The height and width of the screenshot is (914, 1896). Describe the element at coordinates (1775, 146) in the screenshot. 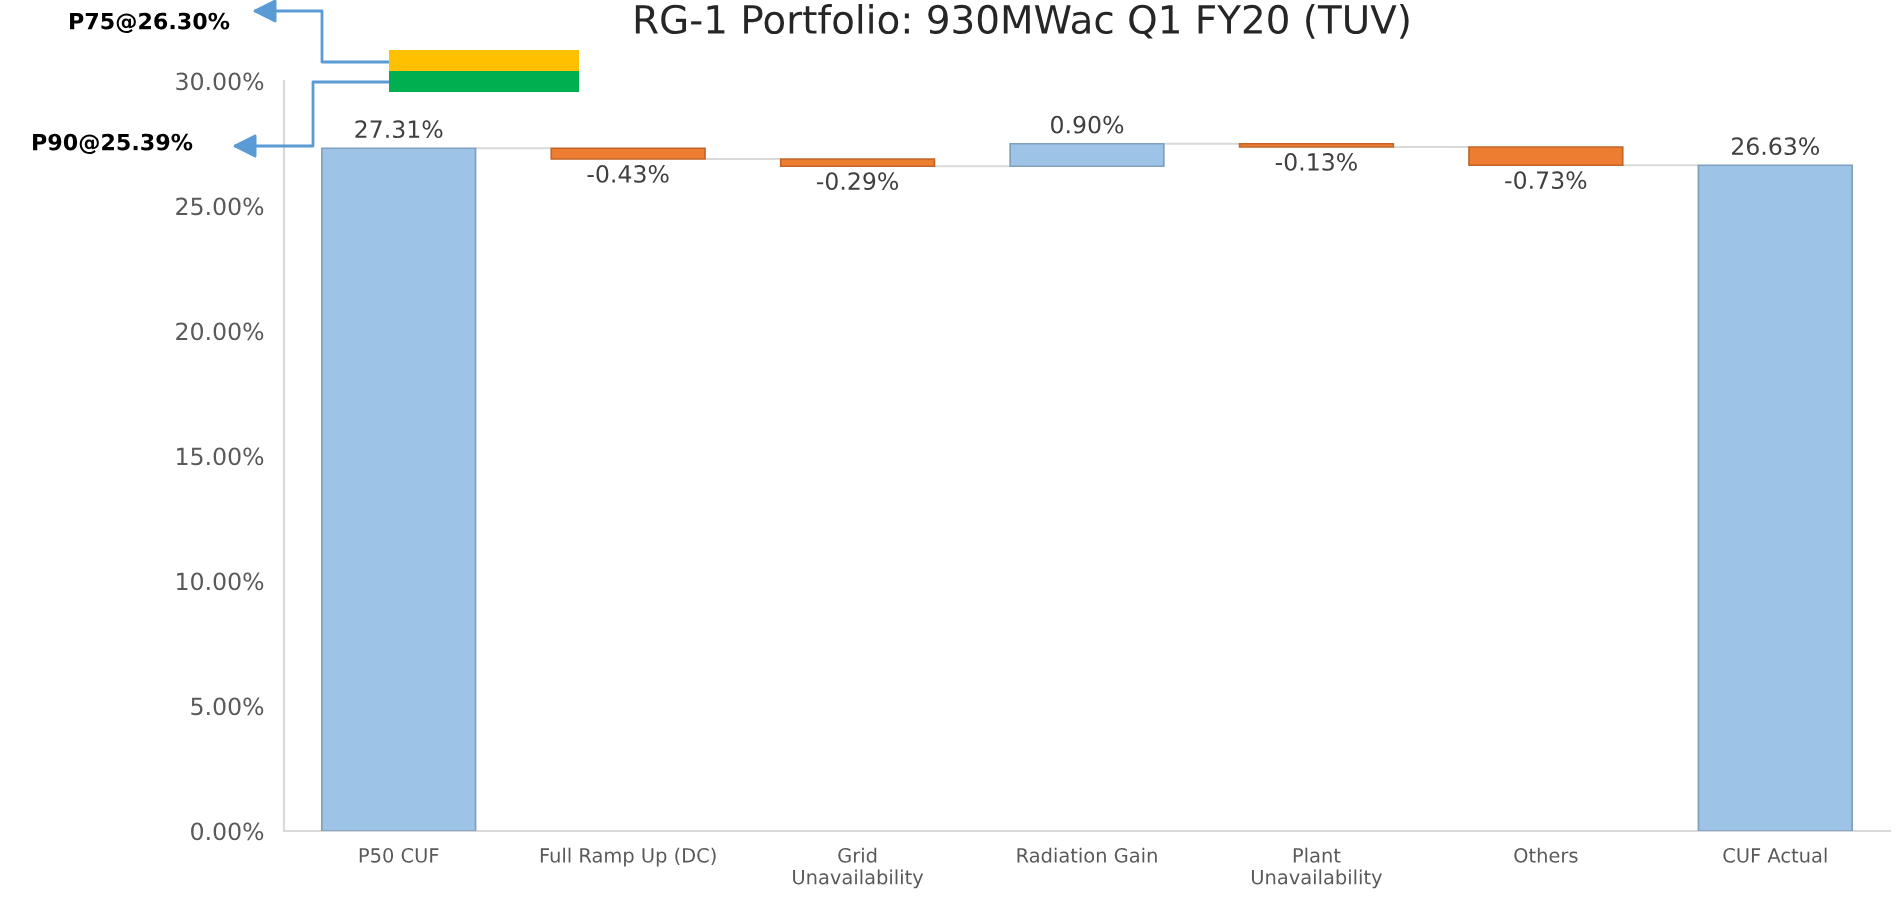

I see `data-label: 26.63%` at that location.